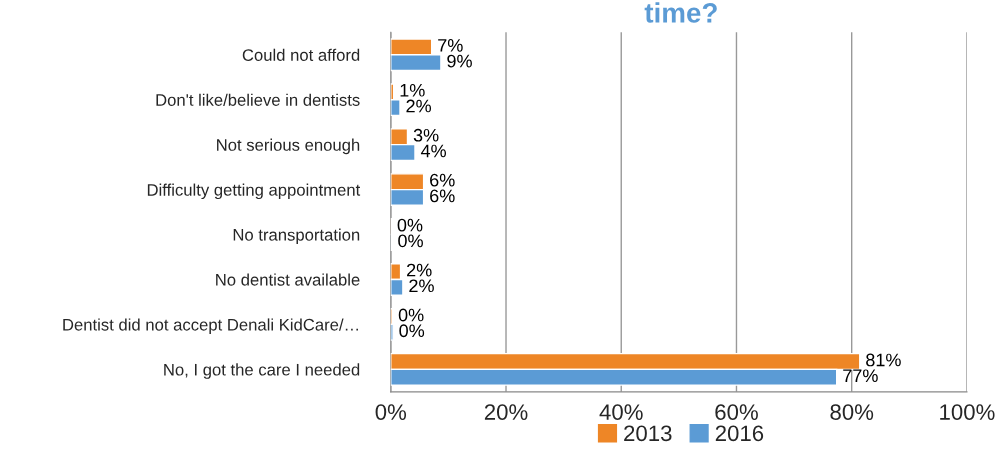 This screenshot has width=1002, height=461. Describe the element at coordinates (459, 61) in the screenshot. I see `data-label: 9%` at that location.